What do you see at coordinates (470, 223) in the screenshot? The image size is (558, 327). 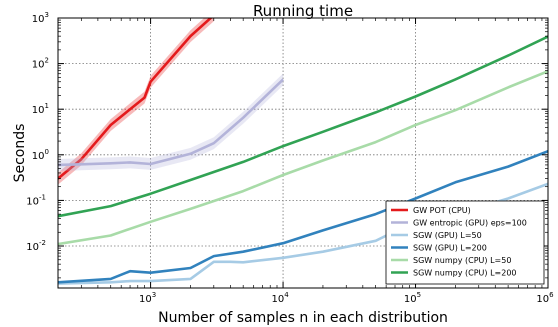 I see `legend-label: GW entropic (GPU) eps=100` at bounding box center [470, 223].